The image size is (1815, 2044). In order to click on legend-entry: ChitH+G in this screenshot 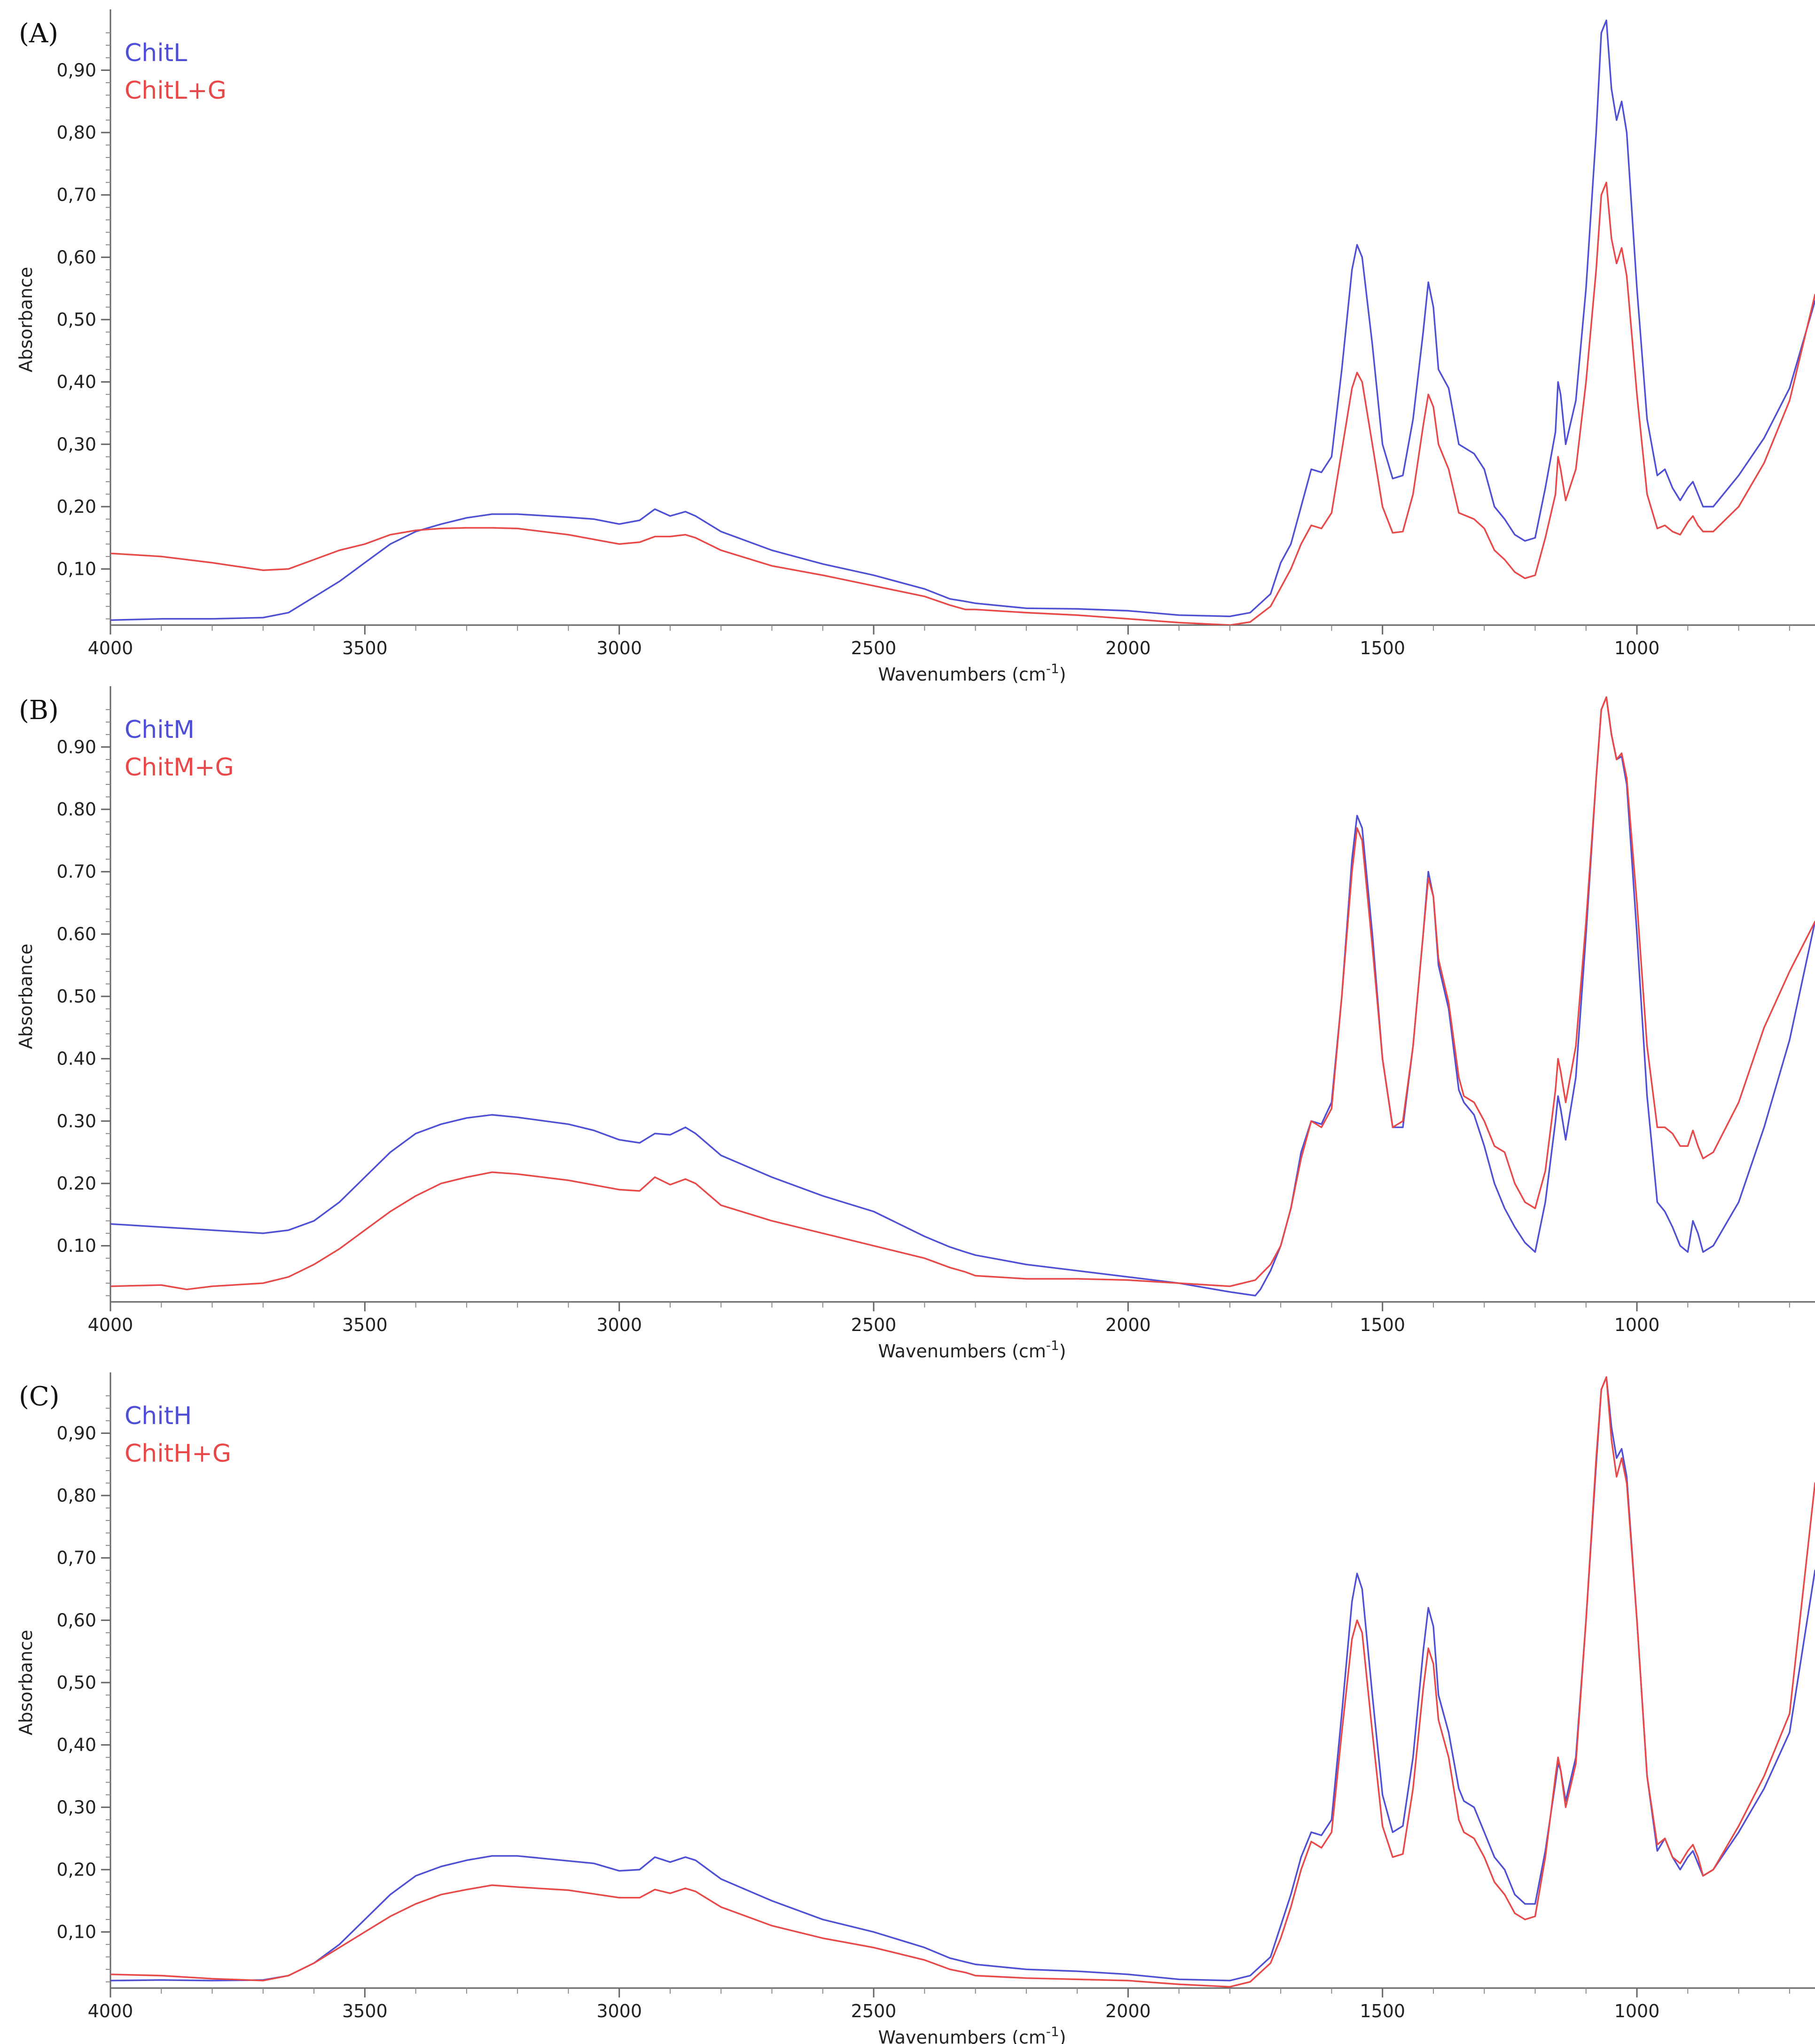, I will do `click(178, 1454)`.